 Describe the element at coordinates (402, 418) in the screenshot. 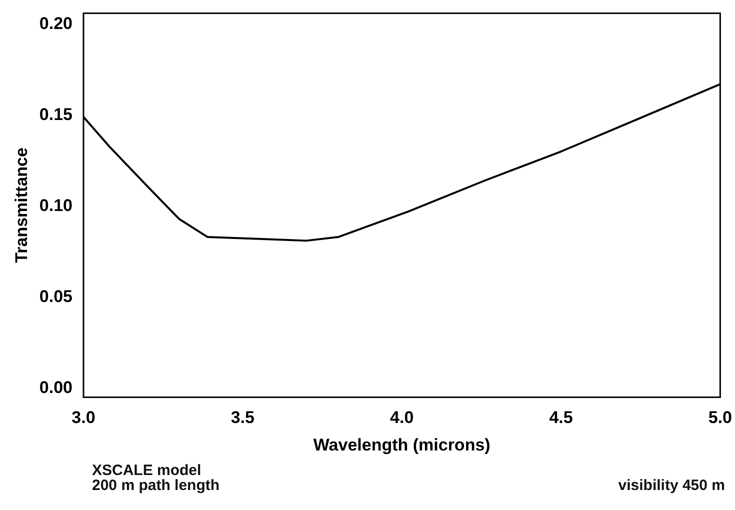

I see `x-tick-label: 4.0` at that location.